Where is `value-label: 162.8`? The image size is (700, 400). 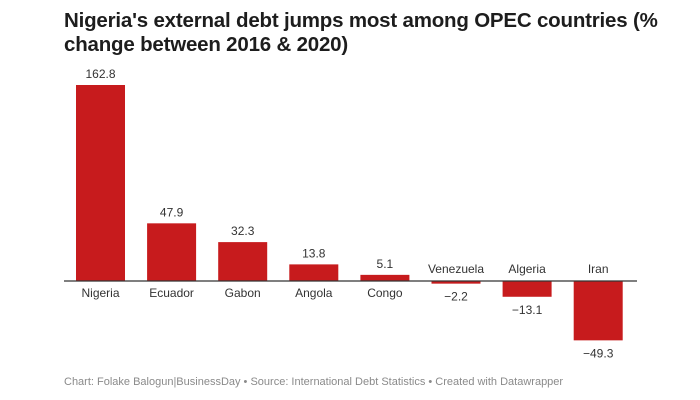
value-label: 162.8 is located at coordinates (100, 74).